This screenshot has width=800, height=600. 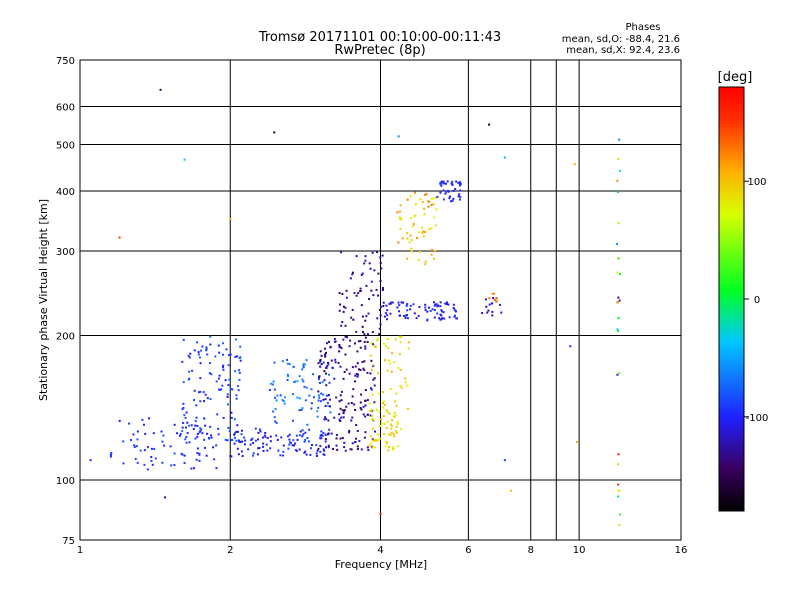 I want to click on colorbar-tick-label: 100, so click(x=756, y=182).